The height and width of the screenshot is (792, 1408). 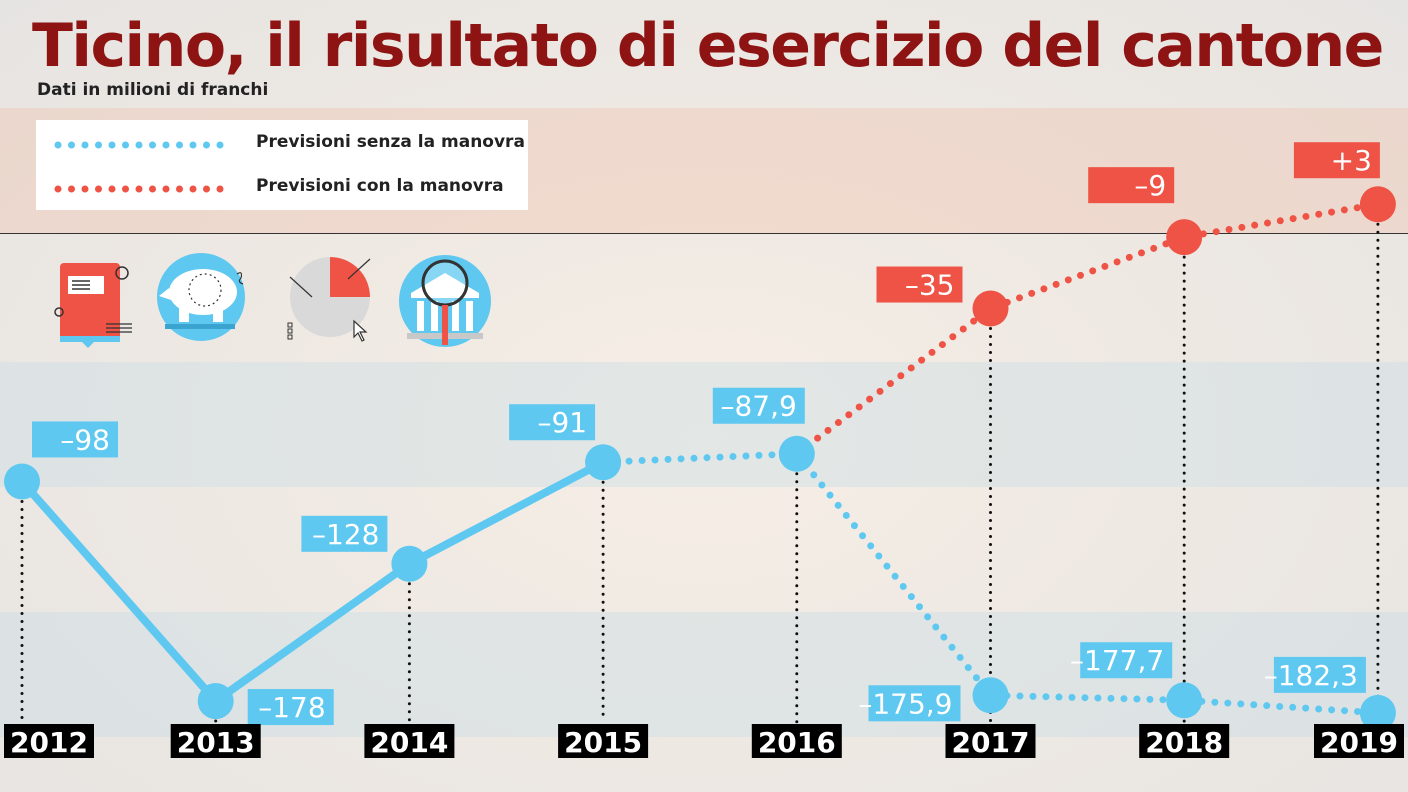 I want to click on x-tick-label-2014: 2014, so click(x=409, y=742).